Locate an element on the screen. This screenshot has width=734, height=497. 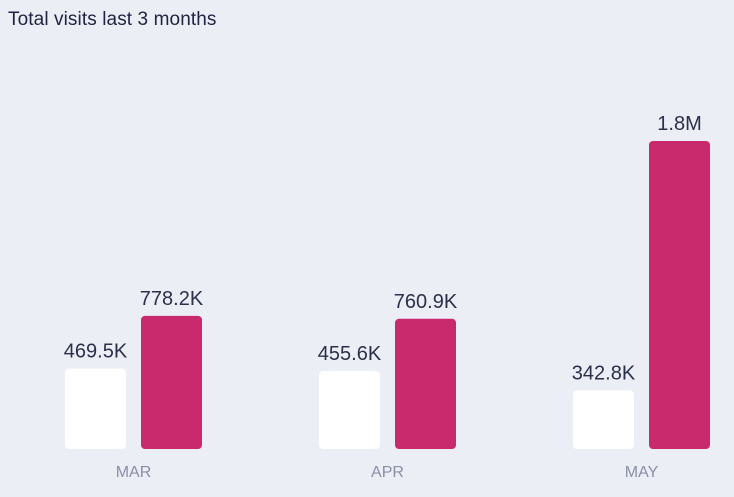
bar-group-mar: 469.5K 778.2K MAR is located at coordinates (134, 384).